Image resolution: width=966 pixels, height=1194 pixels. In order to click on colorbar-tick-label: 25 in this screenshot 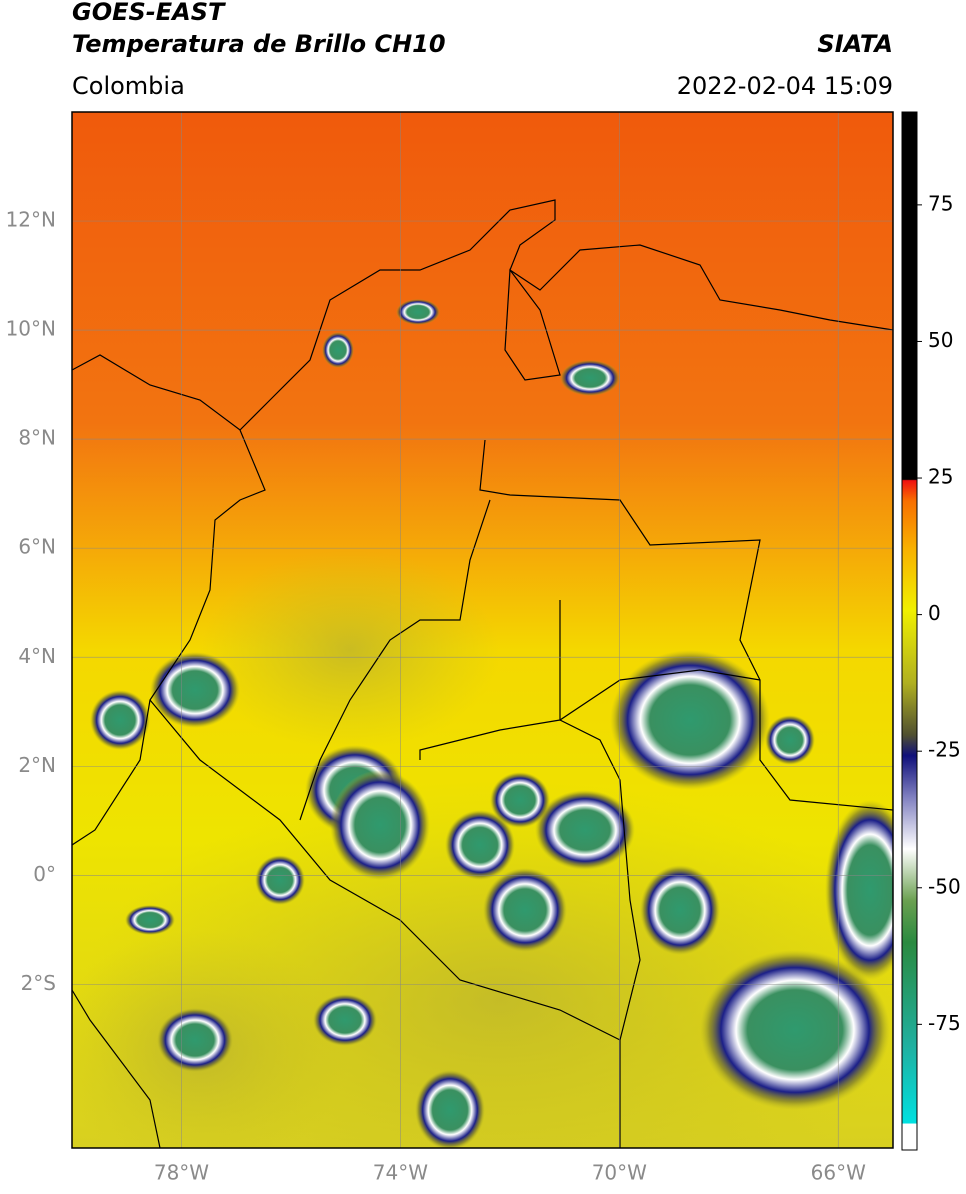, I will do `click(940, 477)`.